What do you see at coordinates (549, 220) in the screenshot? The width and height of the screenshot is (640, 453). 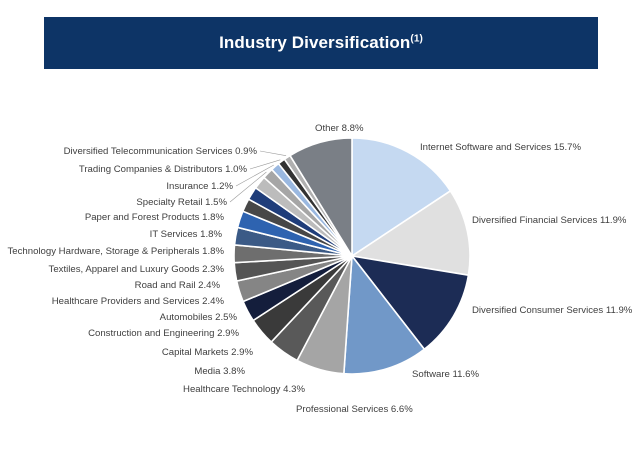 I see `slice-label: Diversified Financial Services 11.9%` at bounding box center [549, 220].